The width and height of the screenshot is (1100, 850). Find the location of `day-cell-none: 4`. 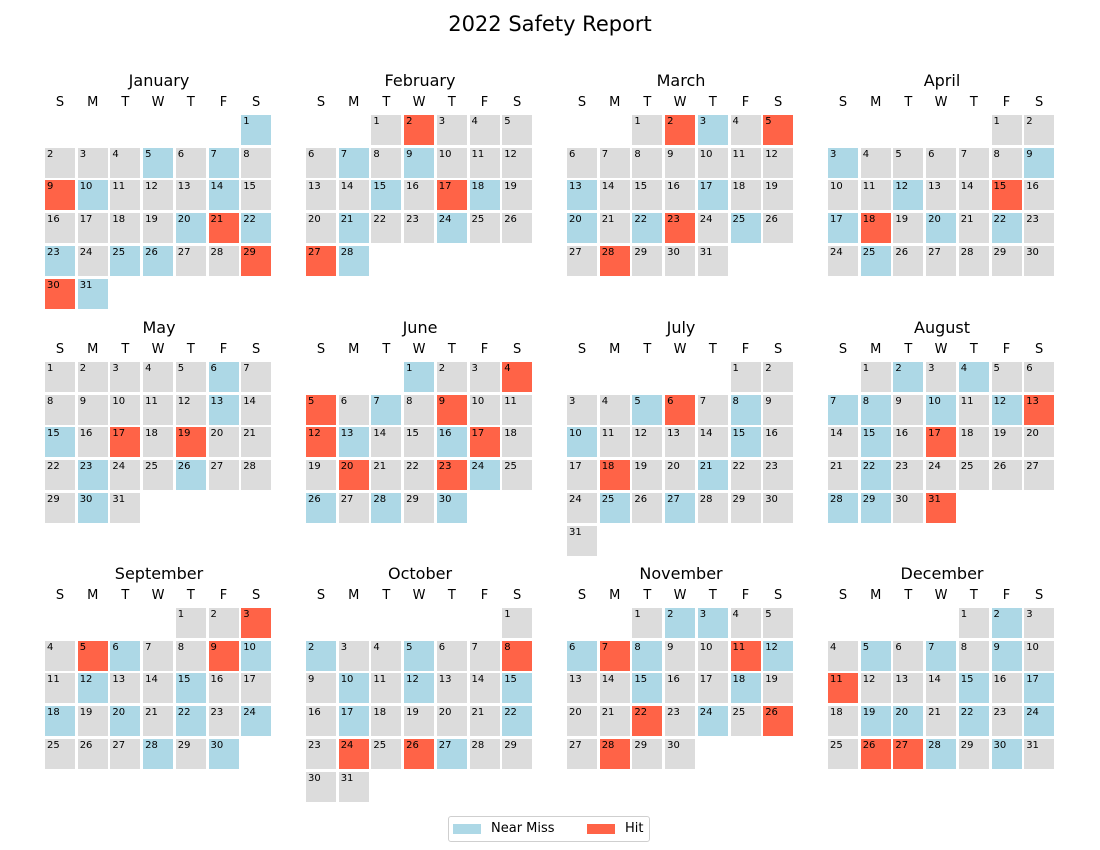

day-cell-none: 4 is located at coordinates (745, 623).